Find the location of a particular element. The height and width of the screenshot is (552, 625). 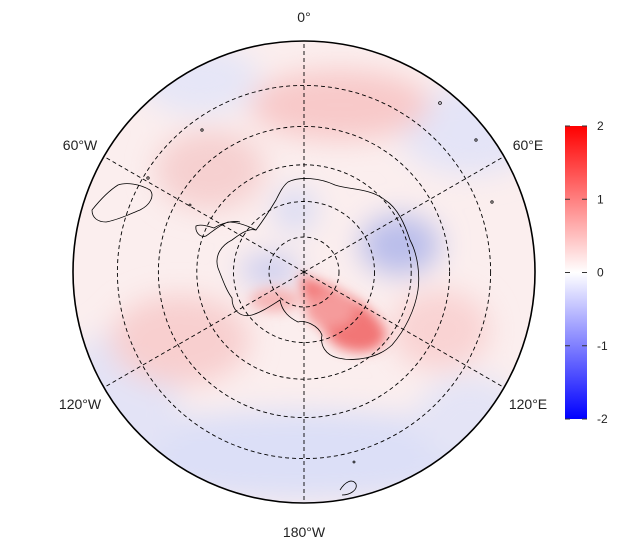

colorbar-tick-label: -1 is located at coordinates (602, 346).